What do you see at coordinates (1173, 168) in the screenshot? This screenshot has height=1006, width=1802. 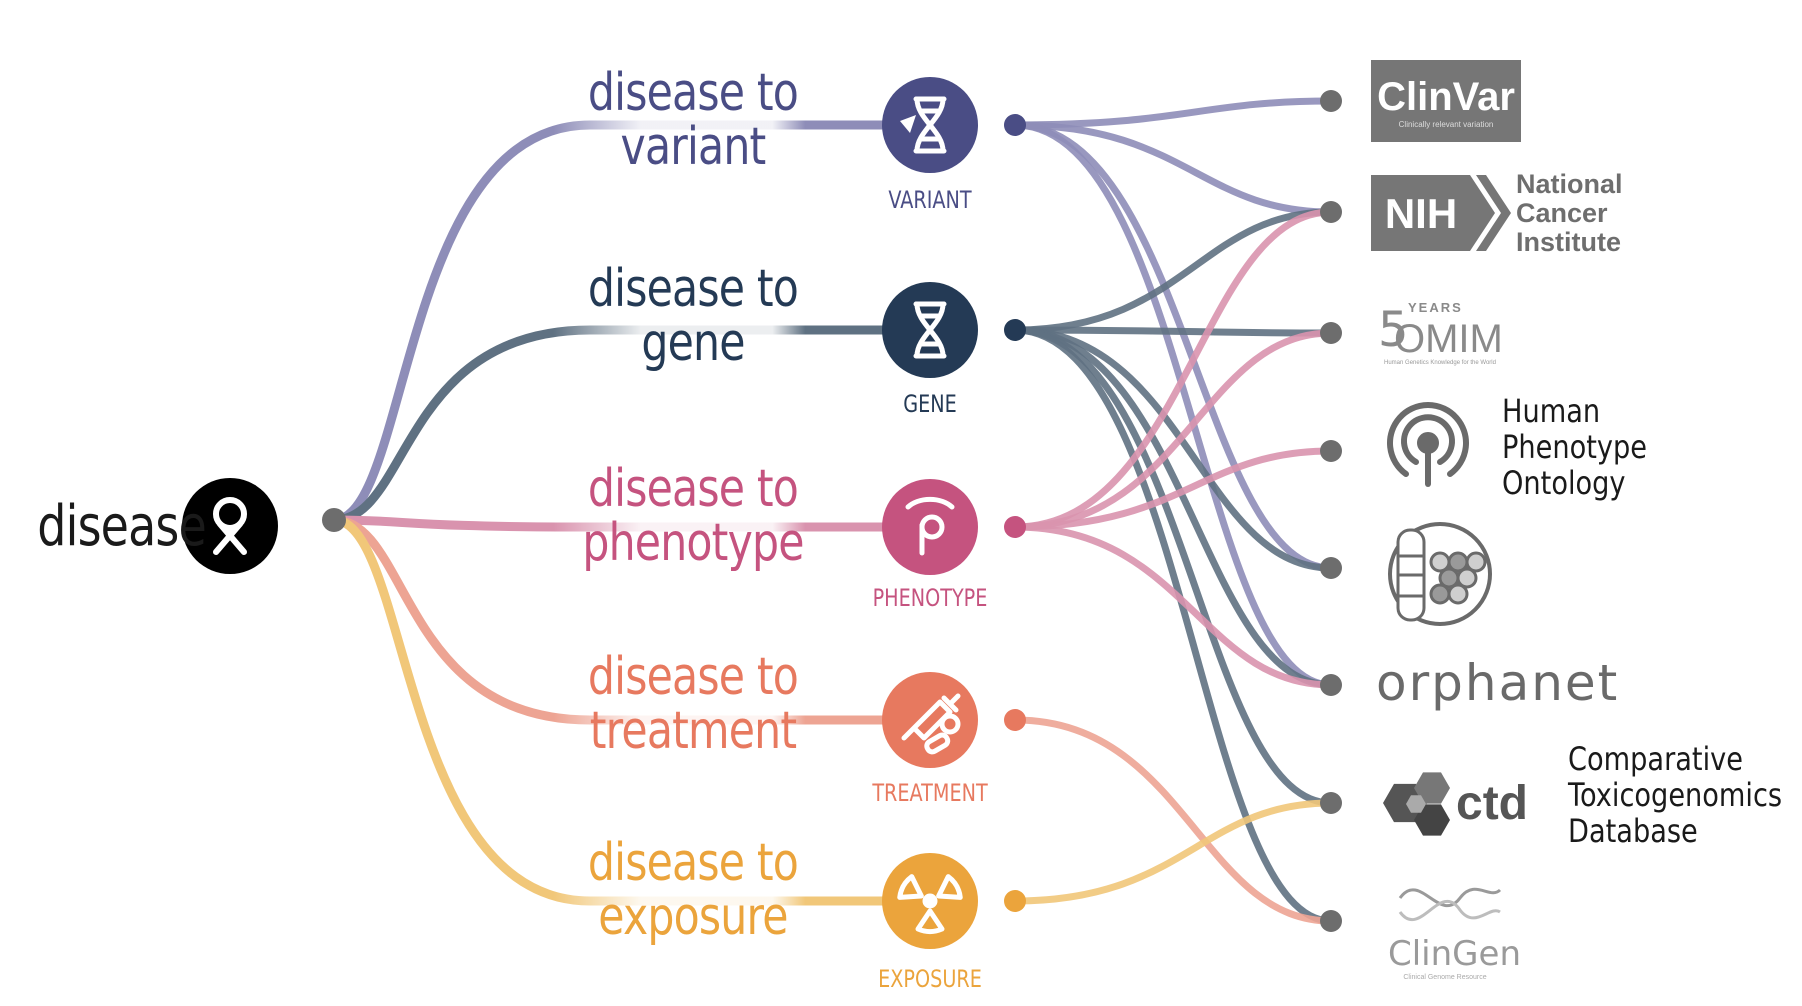 I see `link-variant-to-nci` at bounding box center [1173, 168].